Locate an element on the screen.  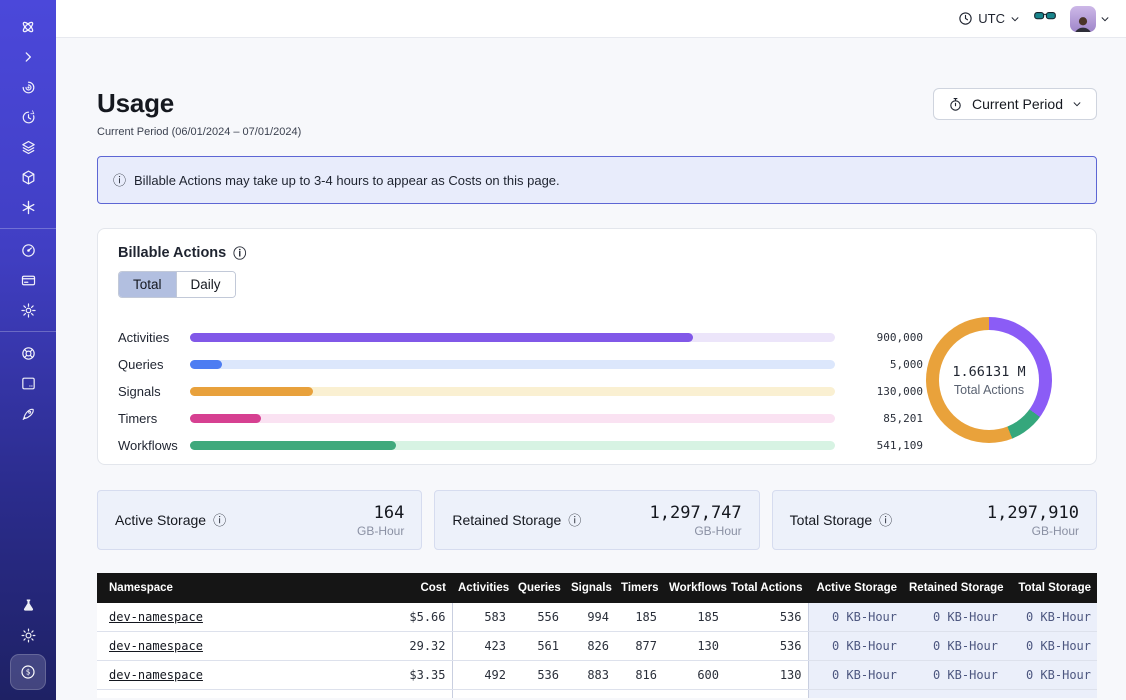
user-menu is located at coordinates (1090, 18).